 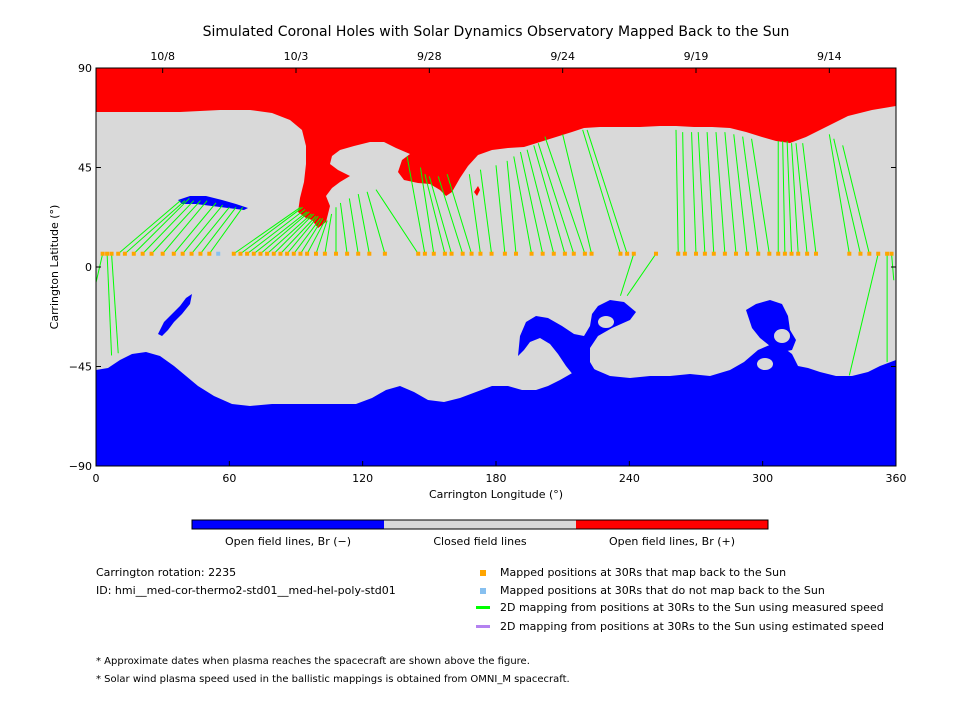 I want to click on top-date-label: 9/14, so click(x=829, y=56).